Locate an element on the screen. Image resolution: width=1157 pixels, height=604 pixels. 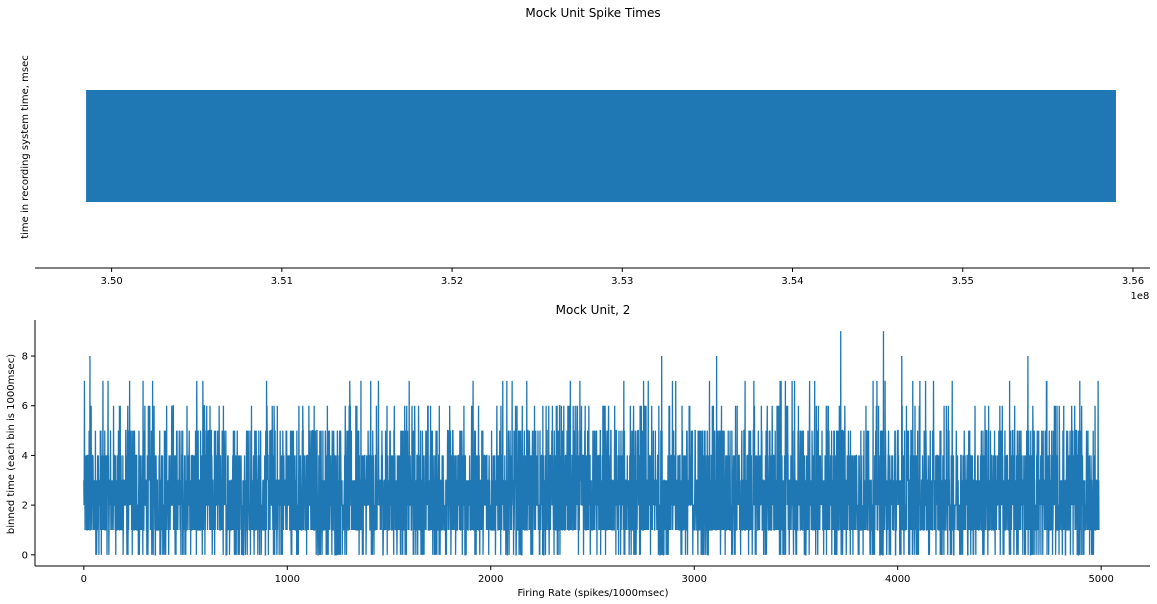
firing-rate-title: Mock Unit, 2 is located at coordinates (593, 310).